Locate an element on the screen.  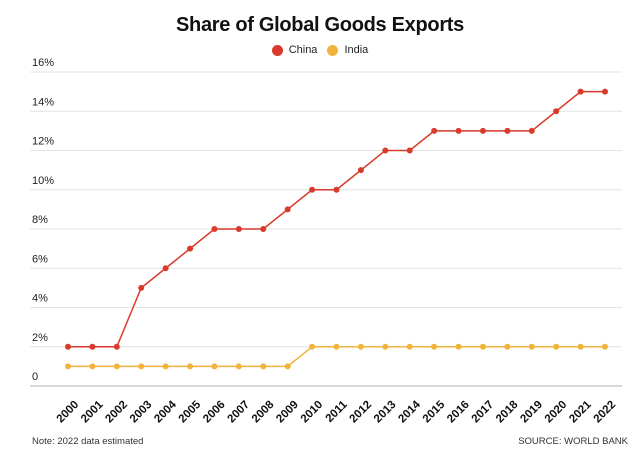
legend-marker-china is located at coordinates (277, 50).